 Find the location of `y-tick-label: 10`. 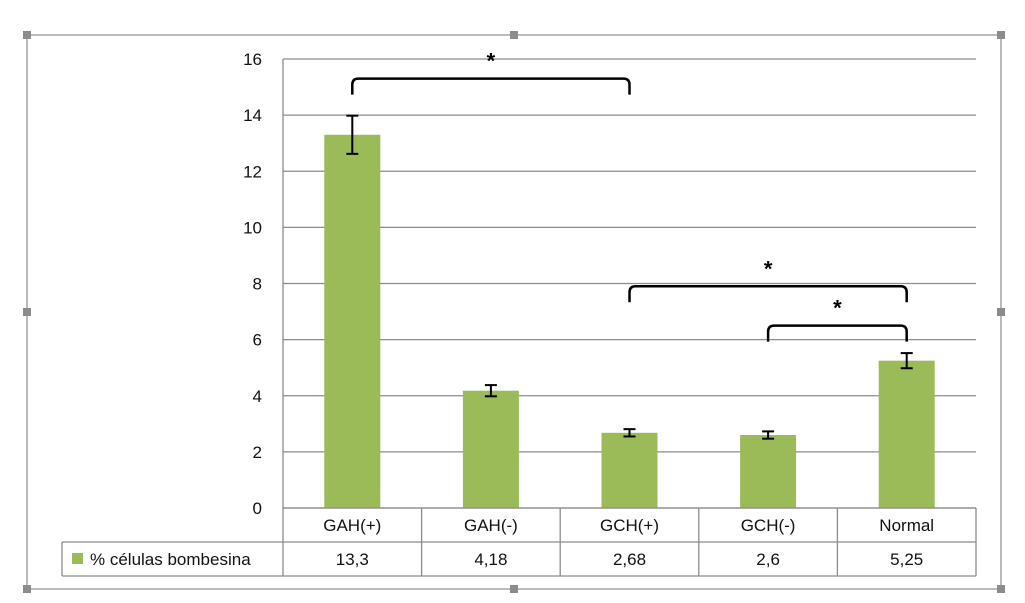

y-tick-label: 10 is located at coordinates (252, 227).